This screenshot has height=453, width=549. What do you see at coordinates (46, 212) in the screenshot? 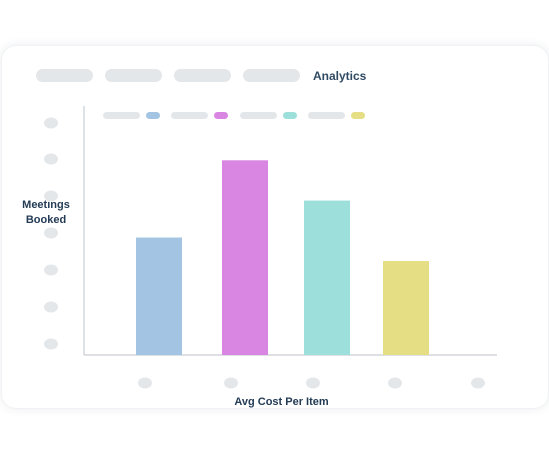
I see `y-axis-label: Meetings Booked` at bounding box center [46, 212].